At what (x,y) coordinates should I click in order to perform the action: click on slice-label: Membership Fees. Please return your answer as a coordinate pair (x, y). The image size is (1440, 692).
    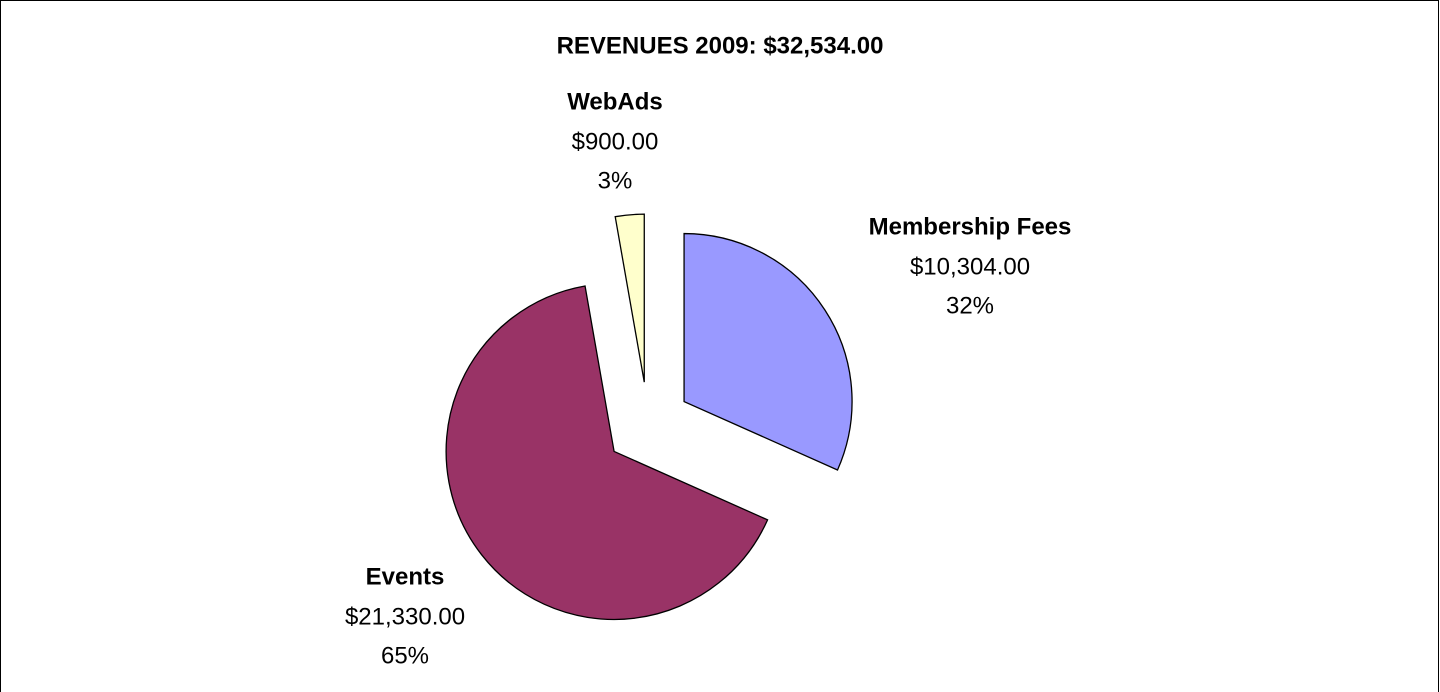
    Looking at the image, I should click on (970, 226).